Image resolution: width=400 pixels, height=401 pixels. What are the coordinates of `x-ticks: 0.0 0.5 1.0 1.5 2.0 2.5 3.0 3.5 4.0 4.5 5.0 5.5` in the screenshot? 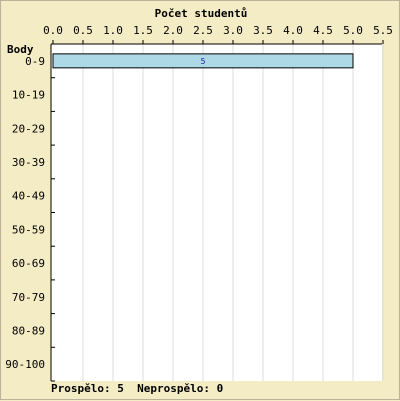 It's located at (218, 34).